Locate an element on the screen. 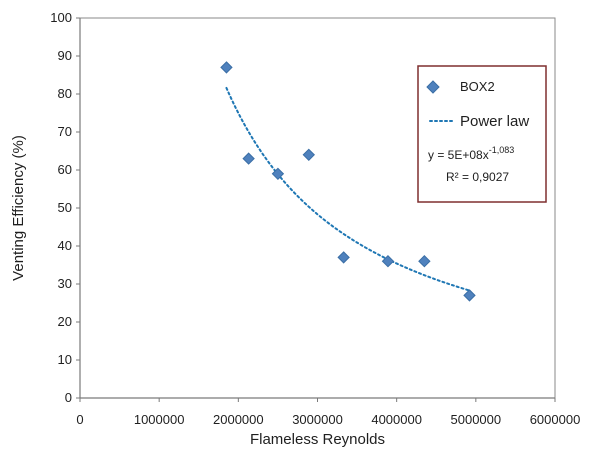 The height and width of the screenshot is (459, 597). y-tick-label: 90 is located at coordinates (65, 55).